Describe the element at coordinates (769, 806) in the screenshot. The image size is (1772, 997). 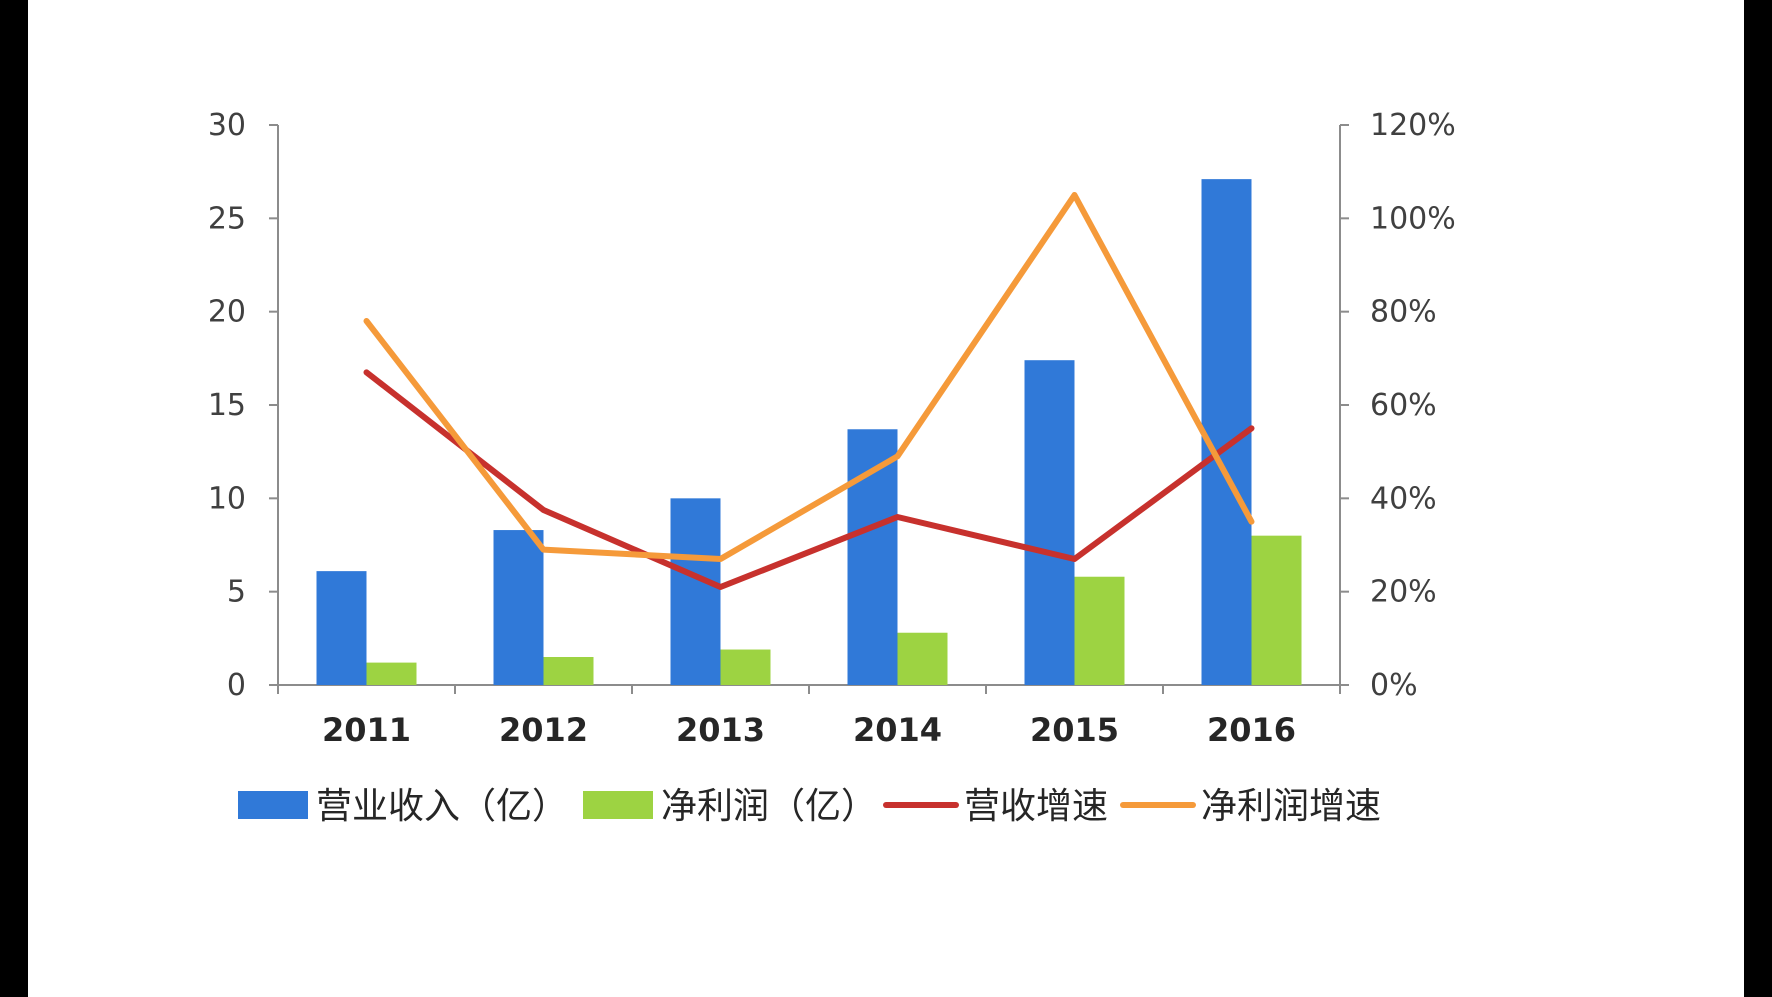
I see `legend-label: 净利润（亿）` at that location.